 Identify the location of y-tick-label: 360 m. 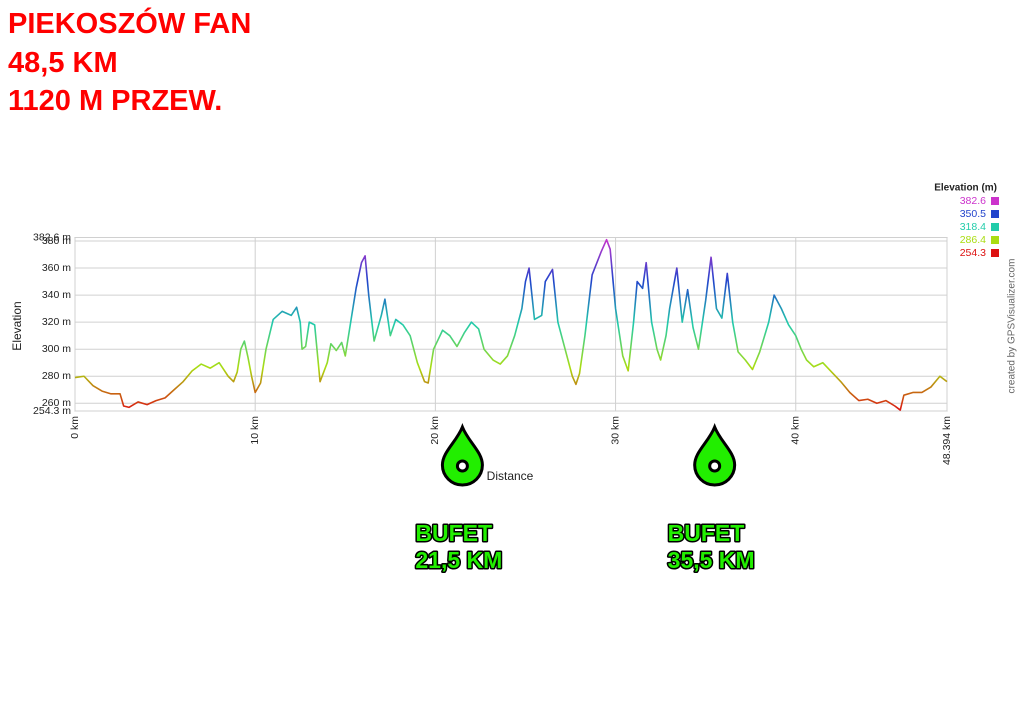
(56, 268).